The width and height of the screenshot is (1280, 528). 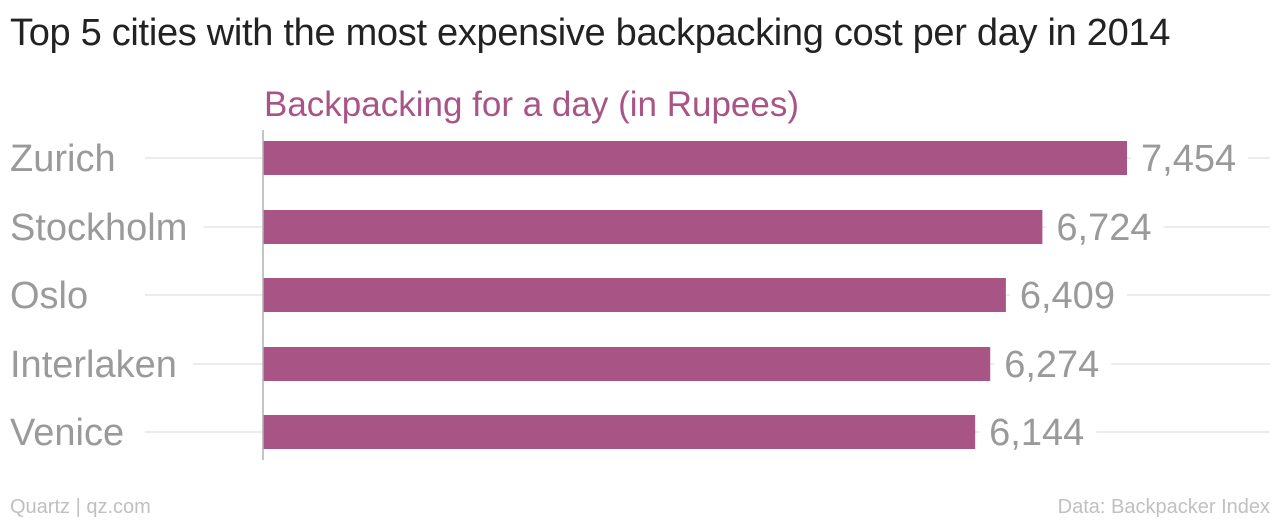 I want to click on series-label: Backpacking for a day (in Rupees), so click(x=531, y=104).